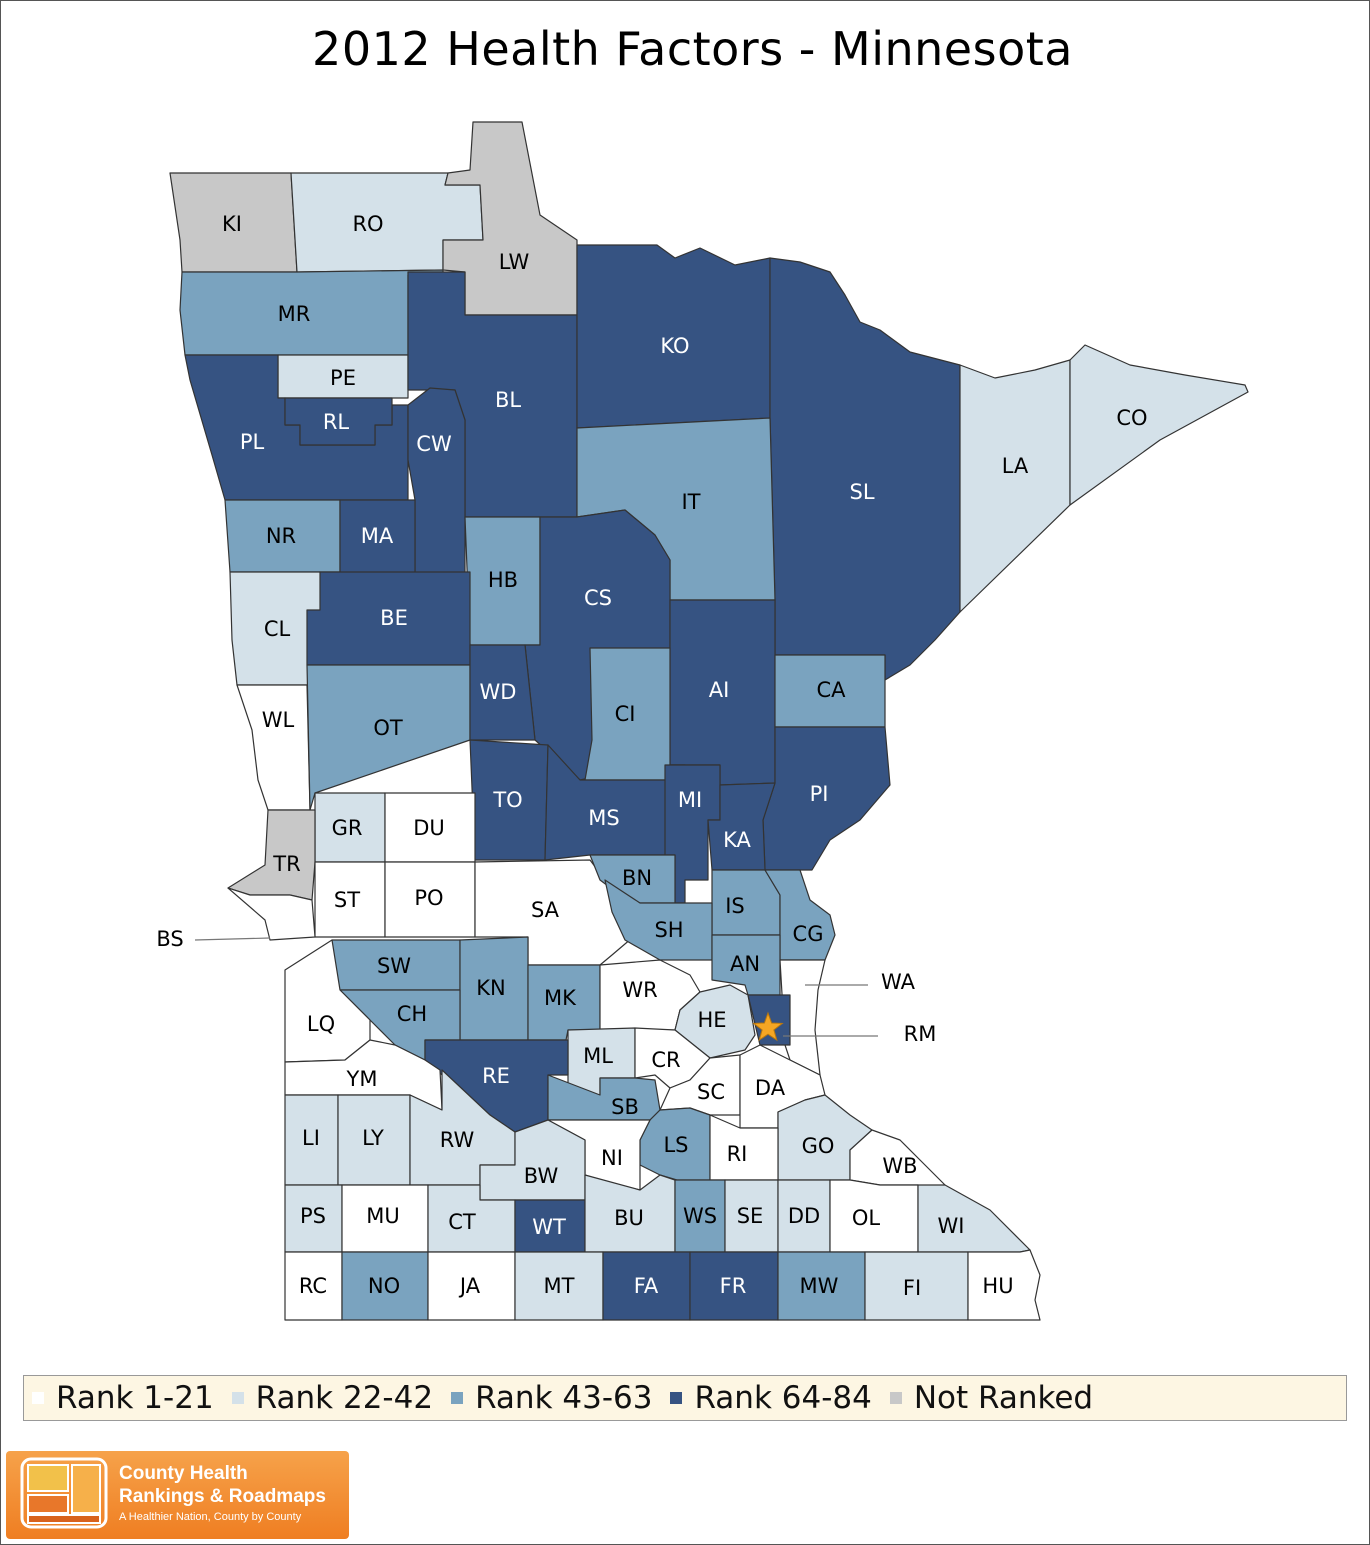 This screenshot has height=1545, width=1370. What do you see at coordinates (394, 966) in the screenshot?
I see `county-label-sw: SW` at bounding box center [394, 966].